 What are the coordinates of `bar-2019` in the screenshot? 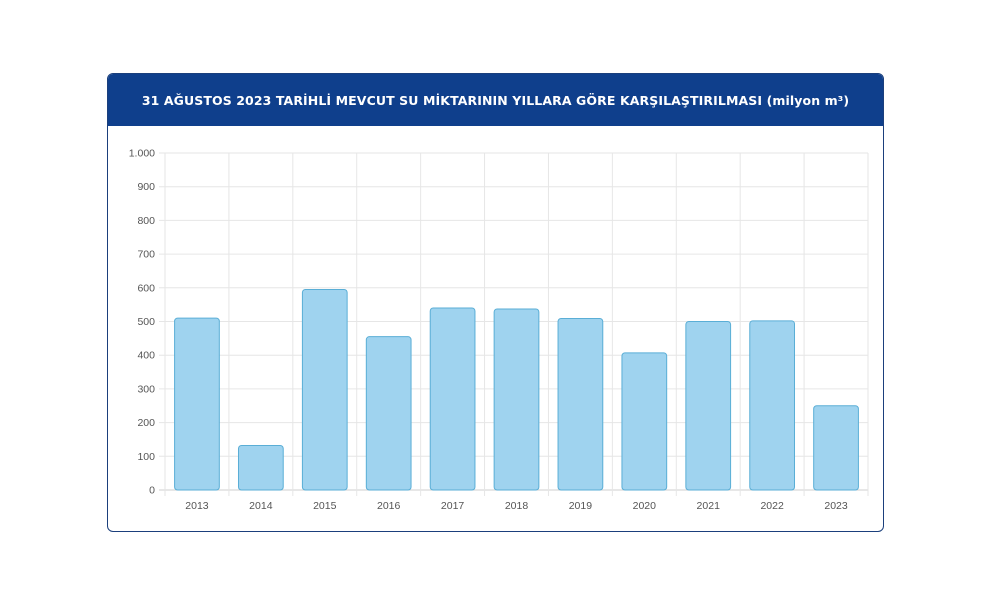 It's located at (580, 404).